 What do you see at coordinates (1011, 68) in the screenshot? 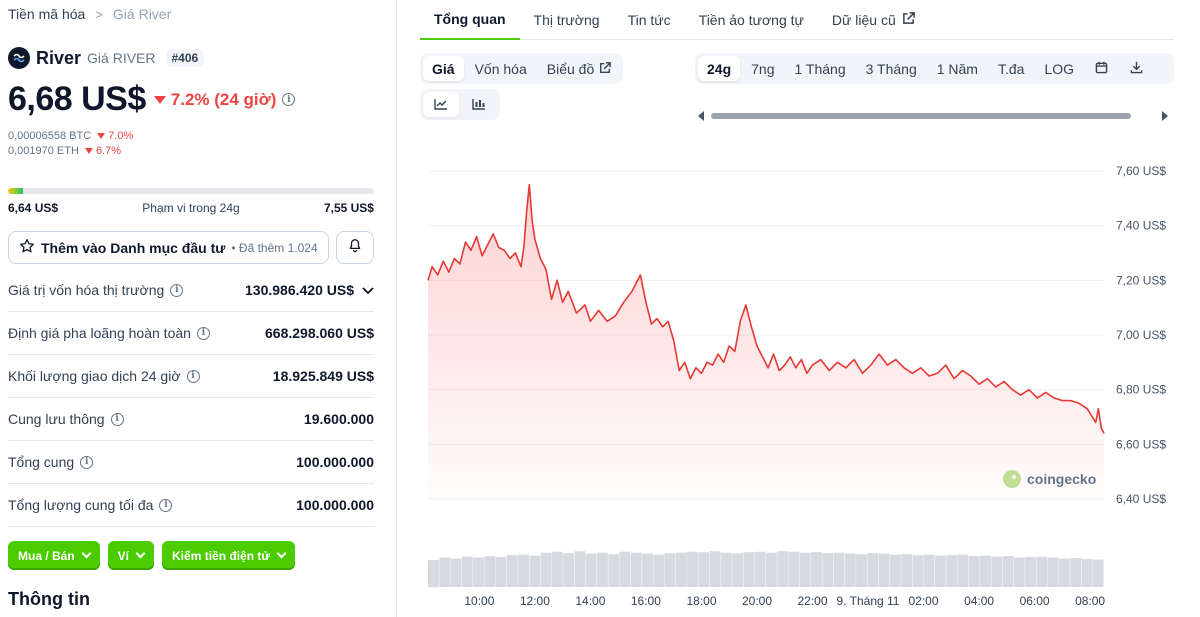
I see `range-max: T.đa` at bounding box center [1011, 68].